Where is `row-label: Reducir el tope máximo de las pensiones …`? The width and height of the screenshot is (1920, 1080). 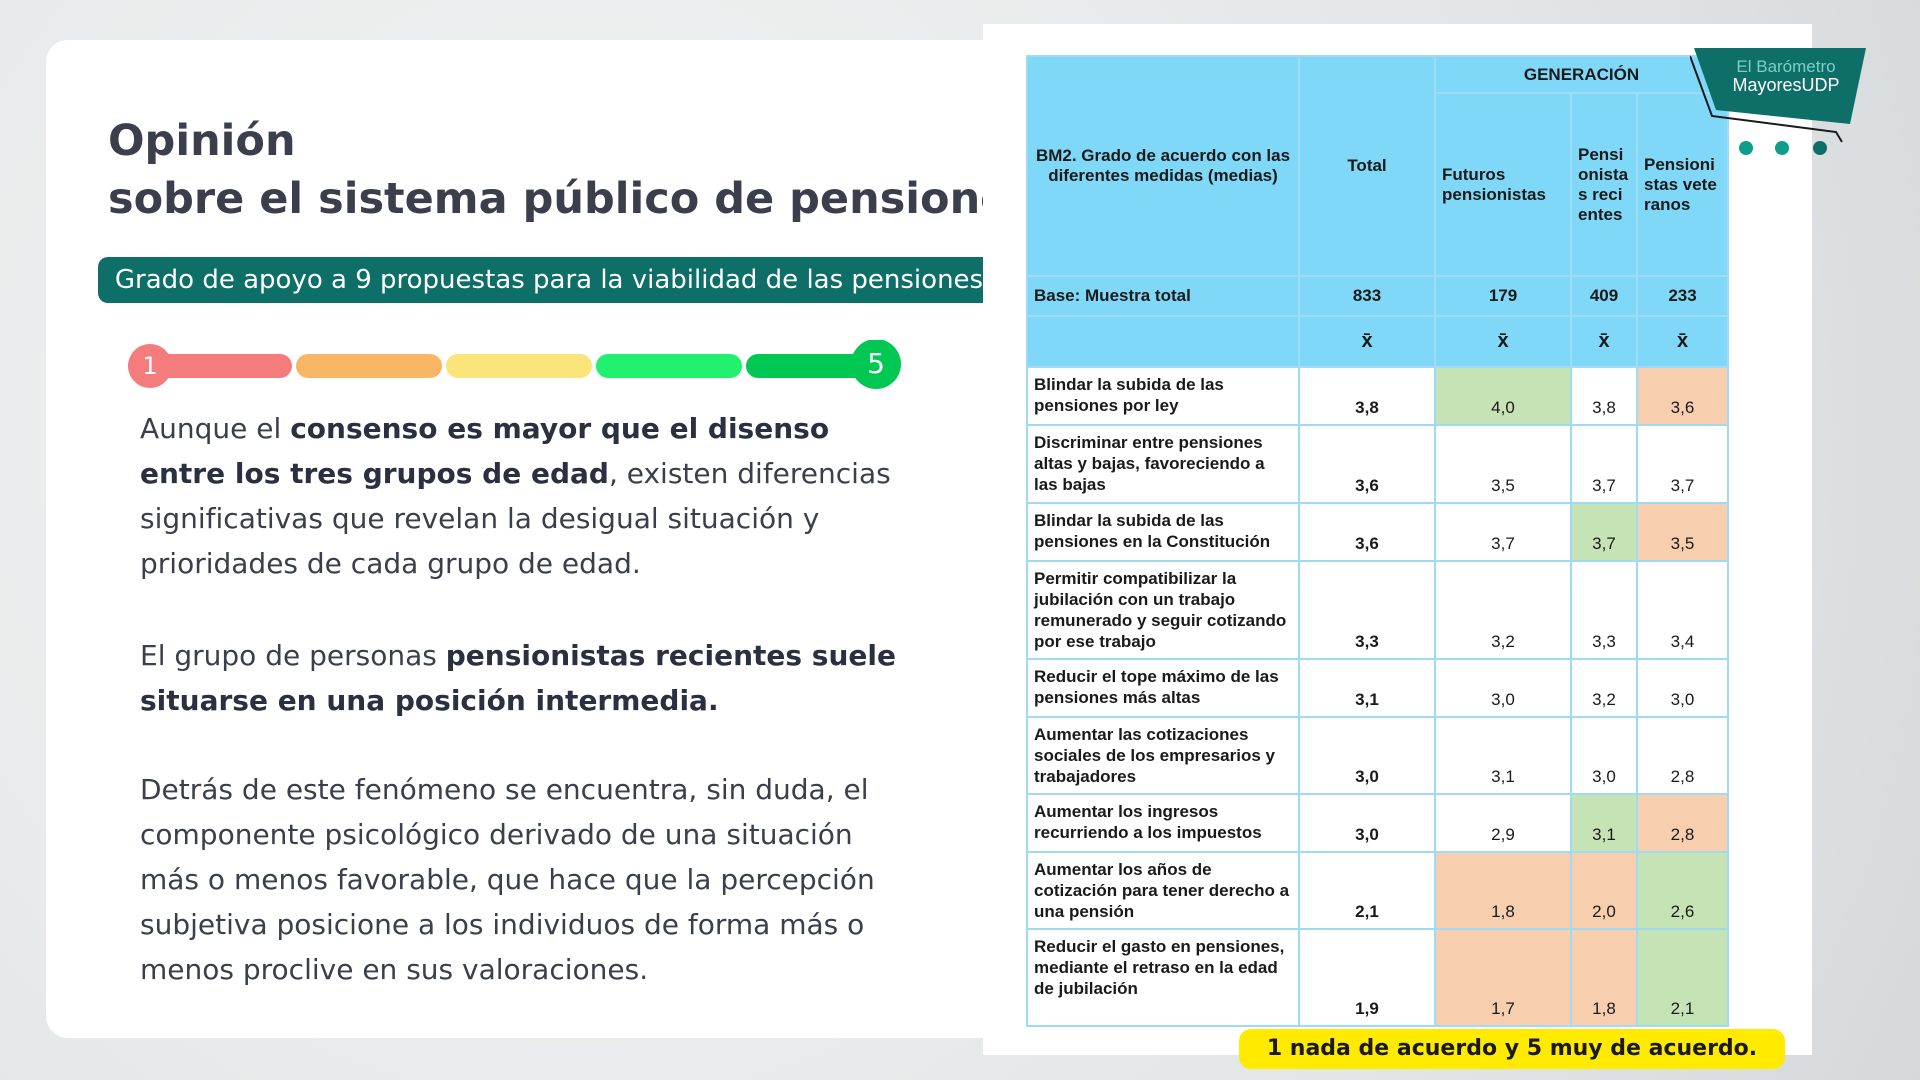
row-label: Reducir el tope máximo de las pensiones … is located at coordinates (1163, 688).